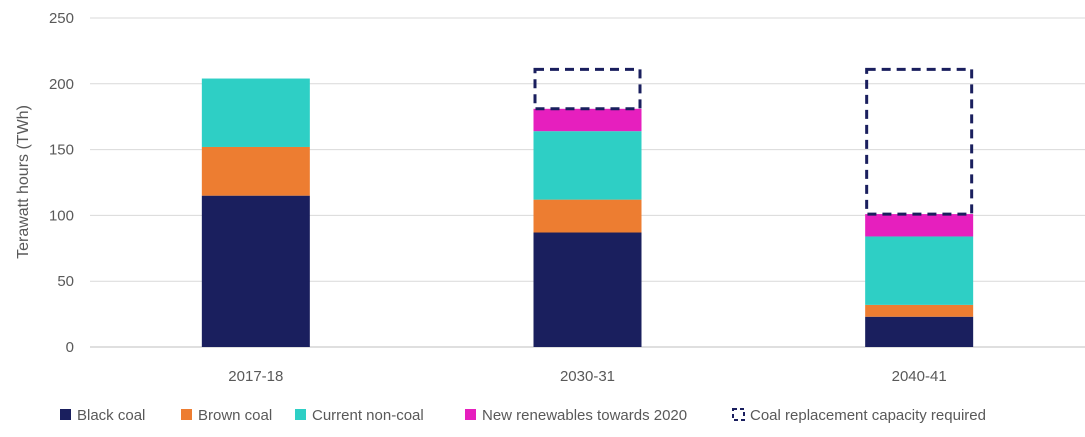 The width and height of the screenshot is (1085, 437). Describe the element at coordinates (61, 150) in the screenshot. I see `y-tick-label: 150` at that location.